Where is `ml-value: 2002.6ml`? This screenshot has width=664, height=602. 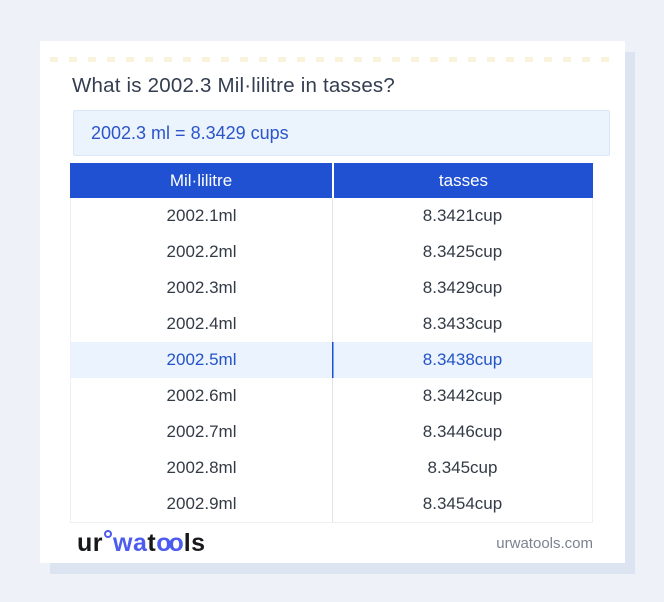 ml-value: 2002.6ml is located at coordinates (201, 395).